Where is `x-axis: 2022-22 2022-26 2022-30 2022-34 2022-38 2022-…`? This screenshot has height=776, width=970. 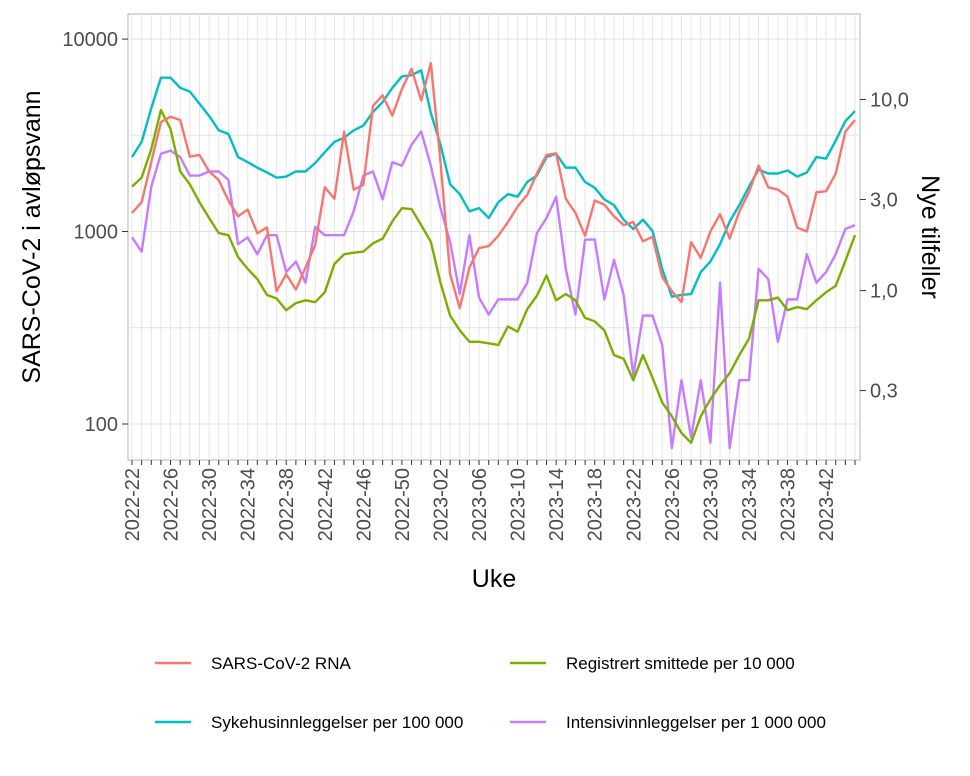 x-axis: 2022-22 2022-26 2022-30 2022-34 2022-38 2022-… is located at coordinates (489, 500).